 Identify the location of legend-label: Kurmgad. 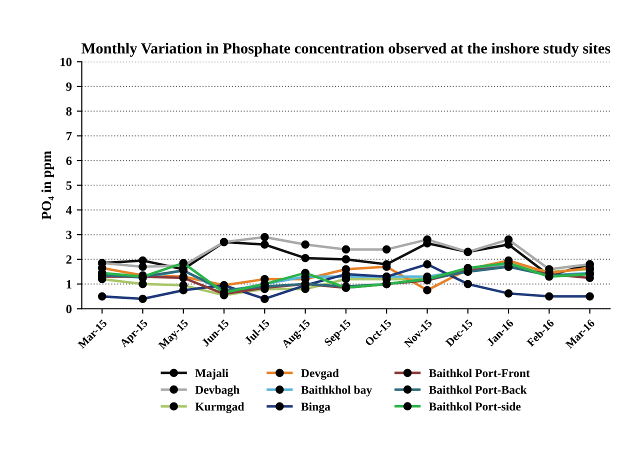
(219, 408).